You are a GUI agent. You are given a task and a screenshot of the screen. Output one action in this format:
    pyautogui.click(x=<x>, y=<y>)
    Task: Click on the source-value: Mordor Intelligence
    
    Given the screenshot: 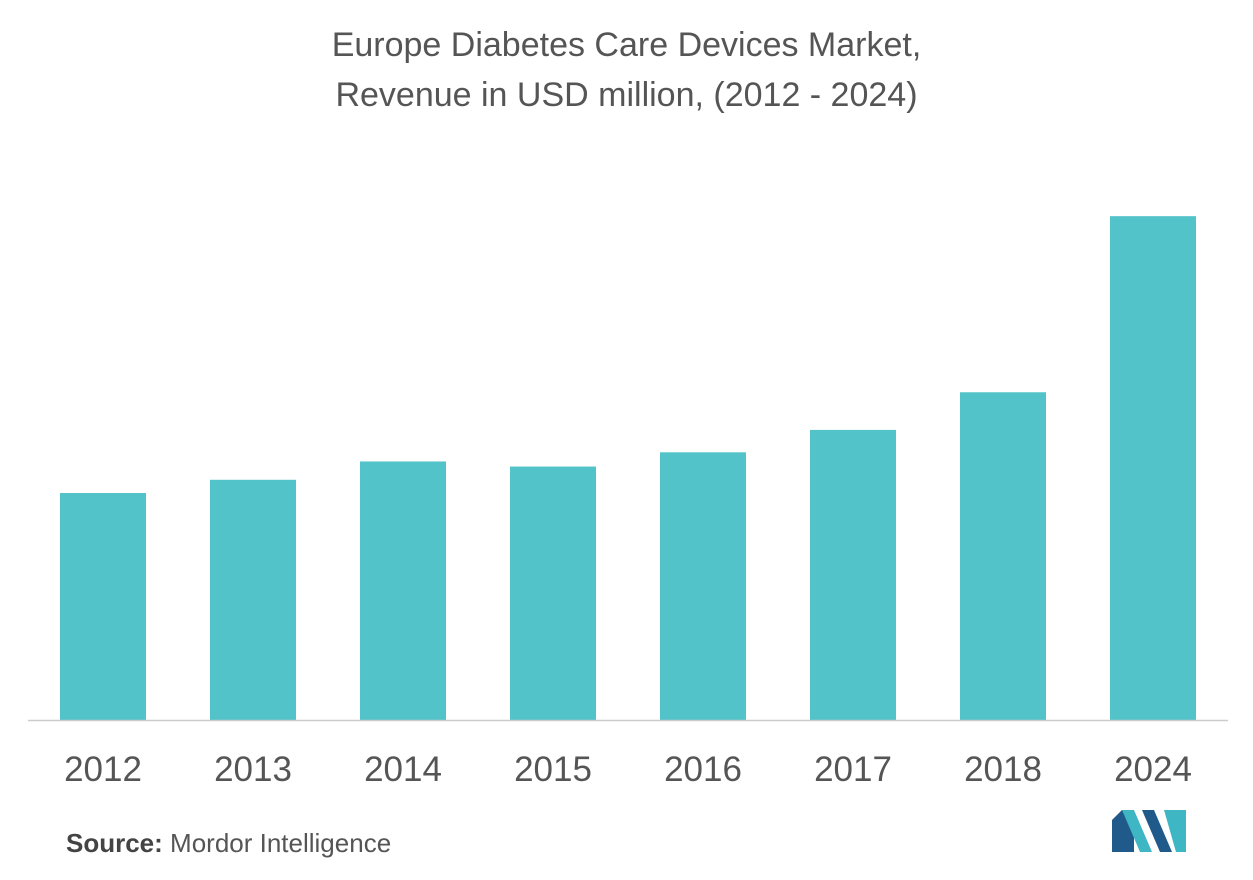 What is the action you would take?
    pyautogui.click(x=277, y=843)
    